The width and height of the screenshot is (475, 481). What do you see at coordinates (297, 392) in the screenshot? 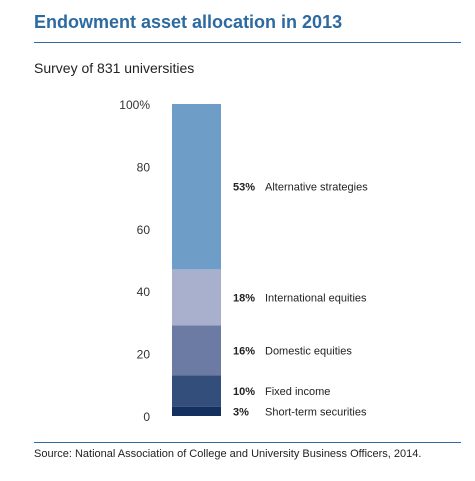
I see `segment-name-label: Fixed income` at bounding box center [297, 392].